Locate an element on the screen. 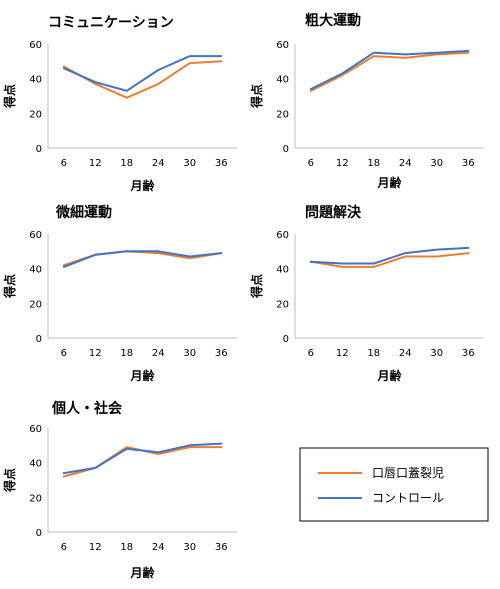 The image size is (500, 589). chart-title: 個人・社会 is located at coordinates (87, 408).